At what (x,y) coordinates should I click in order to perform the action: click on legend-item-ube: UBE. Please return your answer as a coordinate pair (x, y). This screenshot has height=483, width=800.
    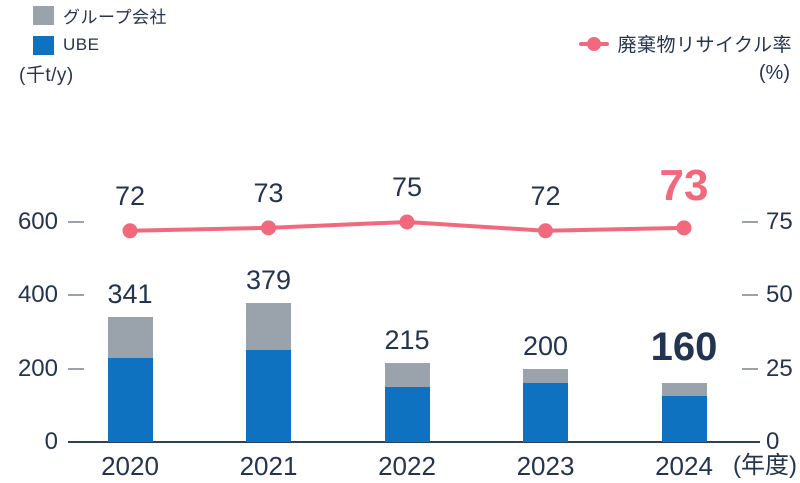
    Looking at the image, I should click on (100, 45).